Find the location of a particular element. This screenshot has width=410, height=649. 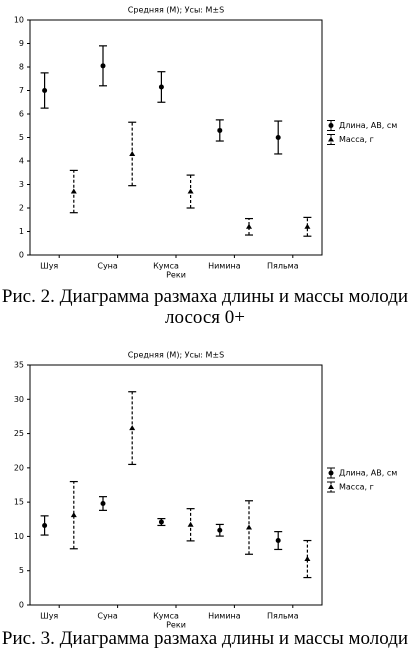

y-tick-label: 35 is located at coordinates (19, 365).